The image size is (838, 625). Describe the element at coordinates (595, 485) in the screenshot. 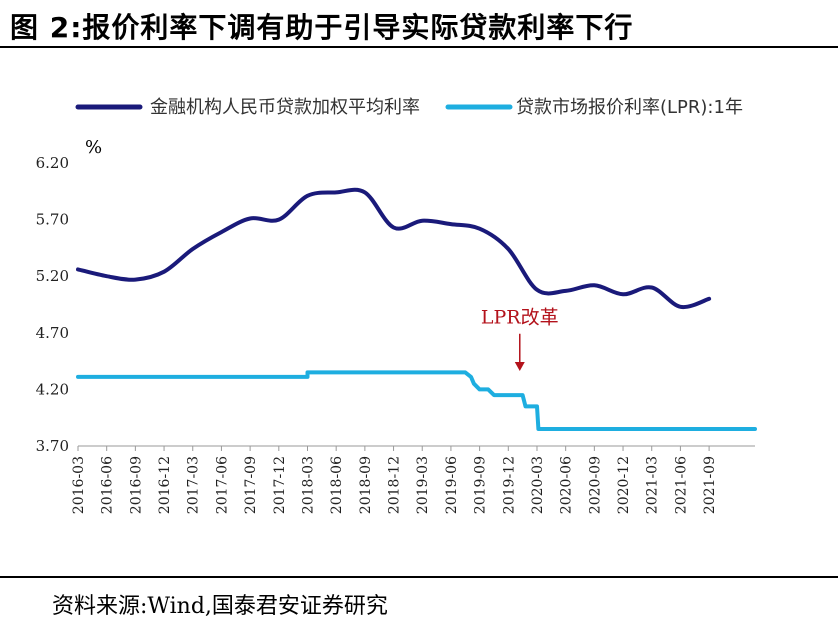

I see `x-tick-label: 2020-09` at that location.